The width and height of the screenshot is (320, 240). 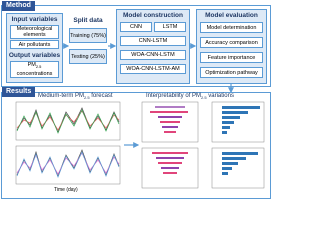 I want to click on text: variations, so click(x=220, y=96).